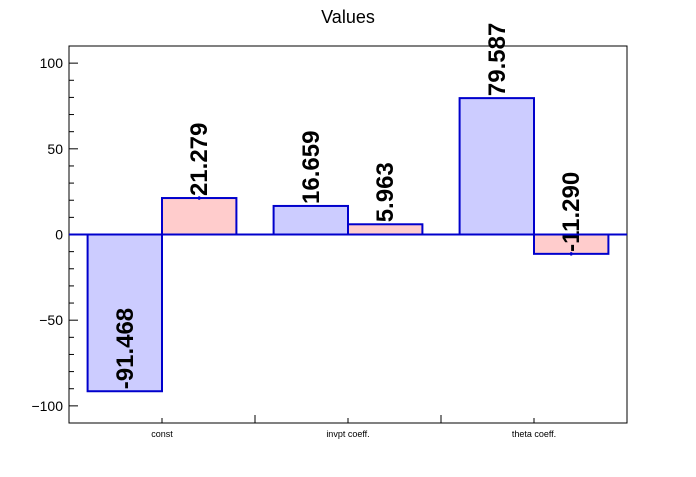 This screenshot has height=477, width=696. What do you see at coordinates (199, 159) in the screenshot?
I see `data-label: 21.279` at bounding box center [199, 159].